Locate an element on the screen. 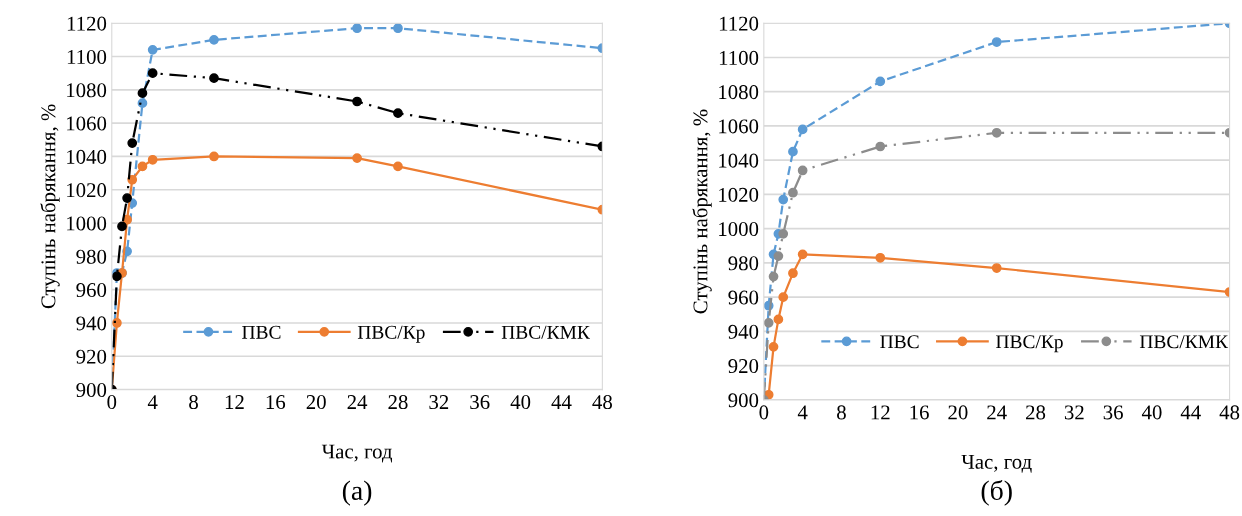 Image resolution: width=1242 pixels, height=516 pixels. text: (а) is located at coordinates (357, 493).